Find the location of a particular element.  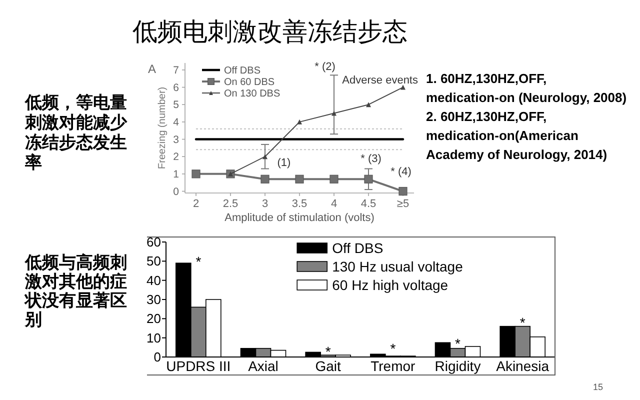

text: 低频与高频刺激对其他的症状没有显著区别 is located at coordinates (75, 291).